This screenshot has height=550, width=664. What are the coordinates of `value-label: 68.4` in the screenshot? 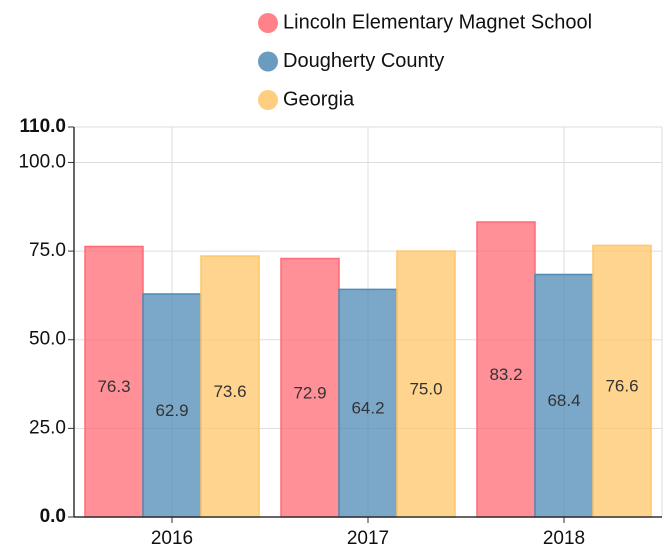 It's located at (563, 400).